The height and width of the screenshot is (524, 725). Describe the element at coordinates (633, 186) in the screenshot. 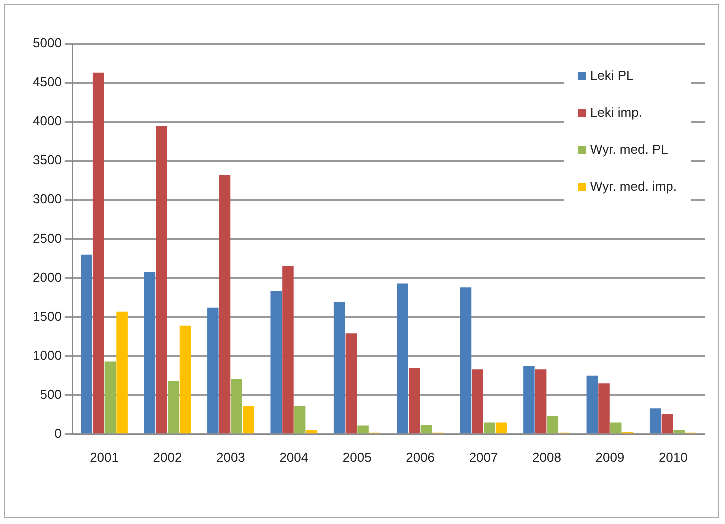

I see `legend-label: Wyr. med. imp.` at that location.